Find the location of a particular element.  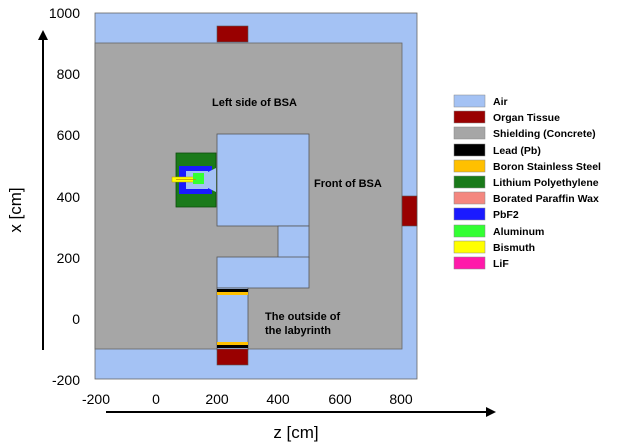

x-tick: 200 is located at coordinates (217, 399).